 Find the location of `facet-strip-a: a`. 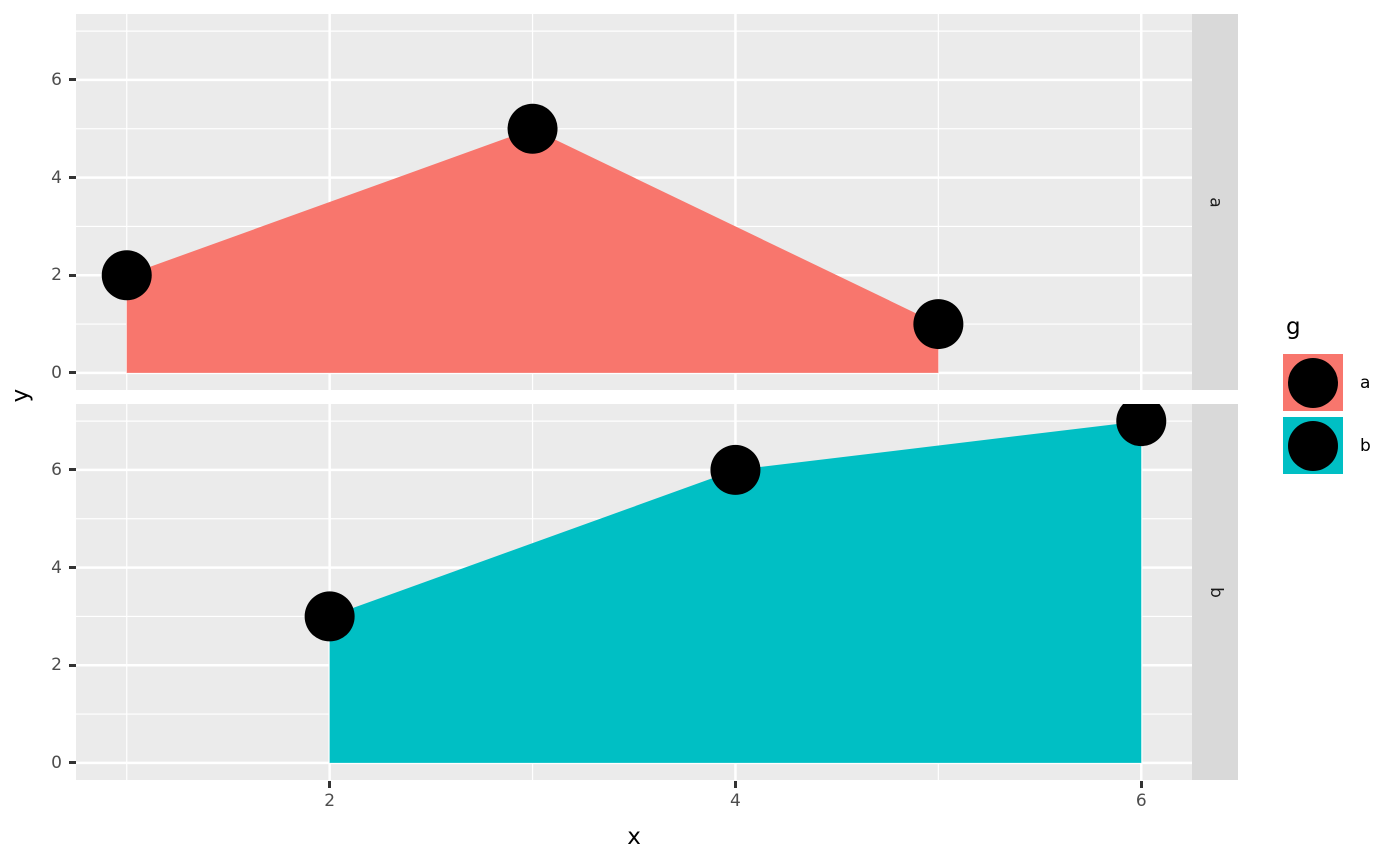

facet-strip-a: a is located at coordinates (1215, 202).